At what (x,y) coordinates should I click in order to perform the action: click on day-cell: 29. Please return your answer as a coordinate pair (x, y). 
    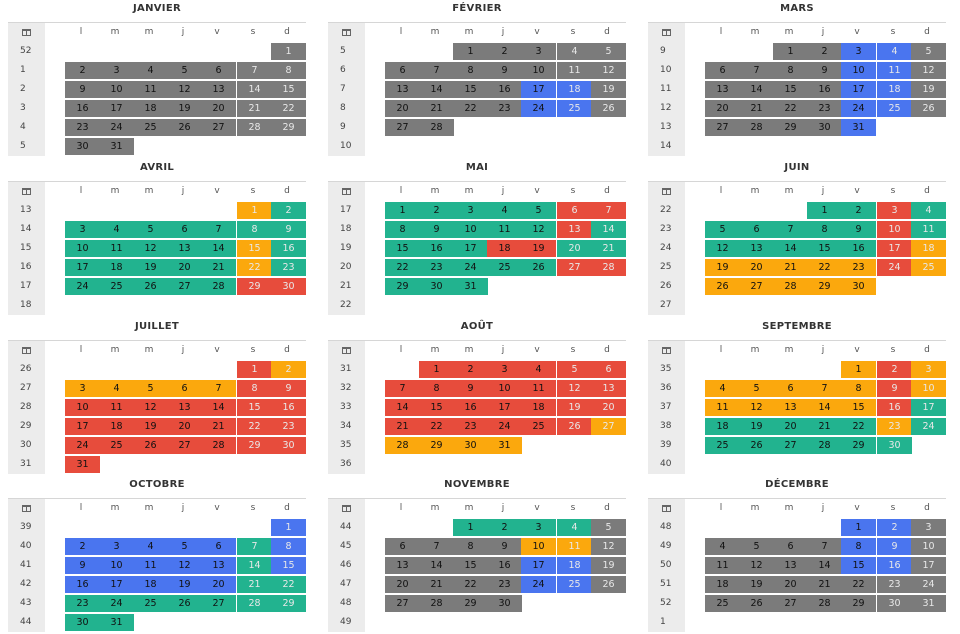
    Looking at the image, I should click on (824, 286).